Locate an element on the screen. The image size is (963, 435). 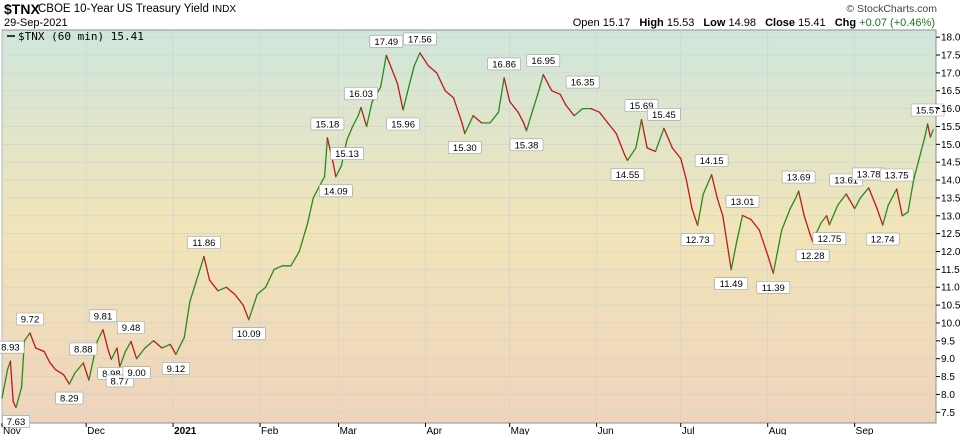
data-label: 9.12 is located at coordinates (175, 368).